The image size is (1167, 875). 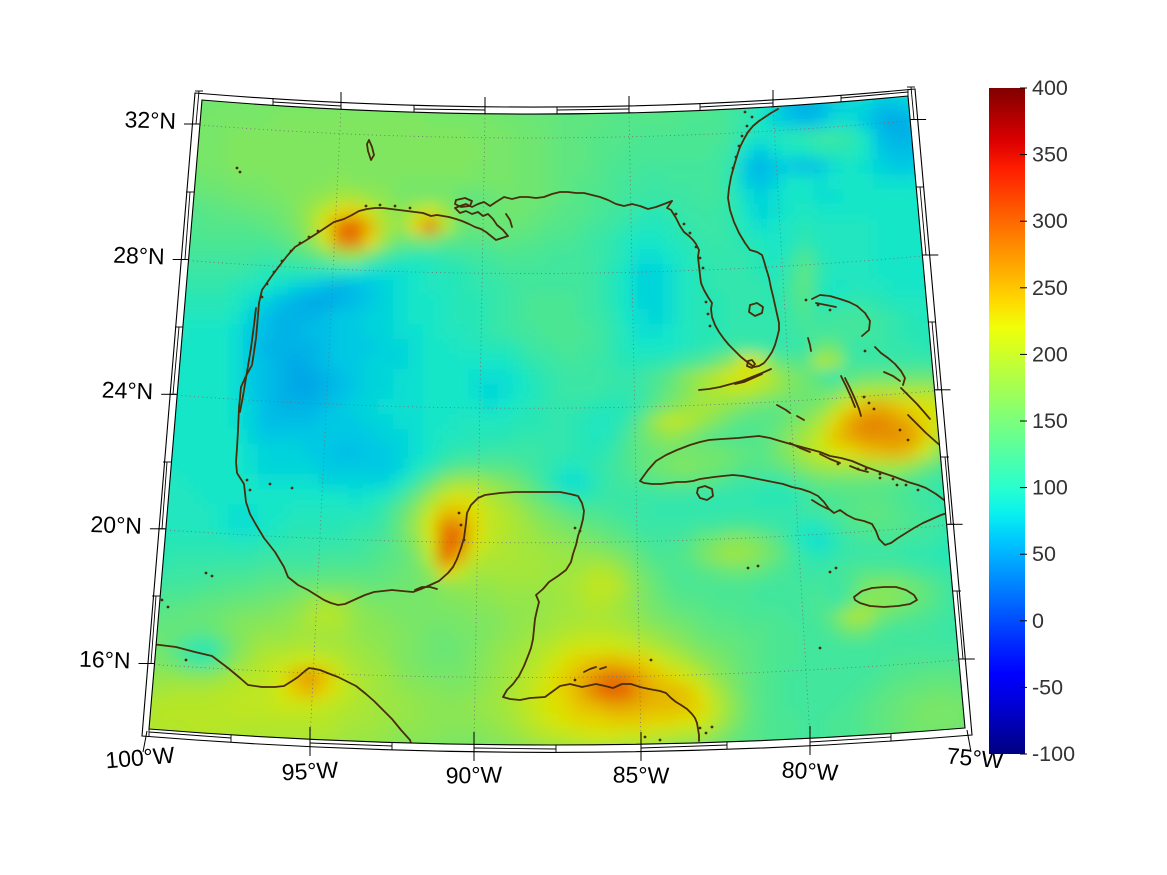 What do you see at coordinates (116, 525) in the screenshot?
I see `svg-text: 20°N` at bounding box center [116, 525].